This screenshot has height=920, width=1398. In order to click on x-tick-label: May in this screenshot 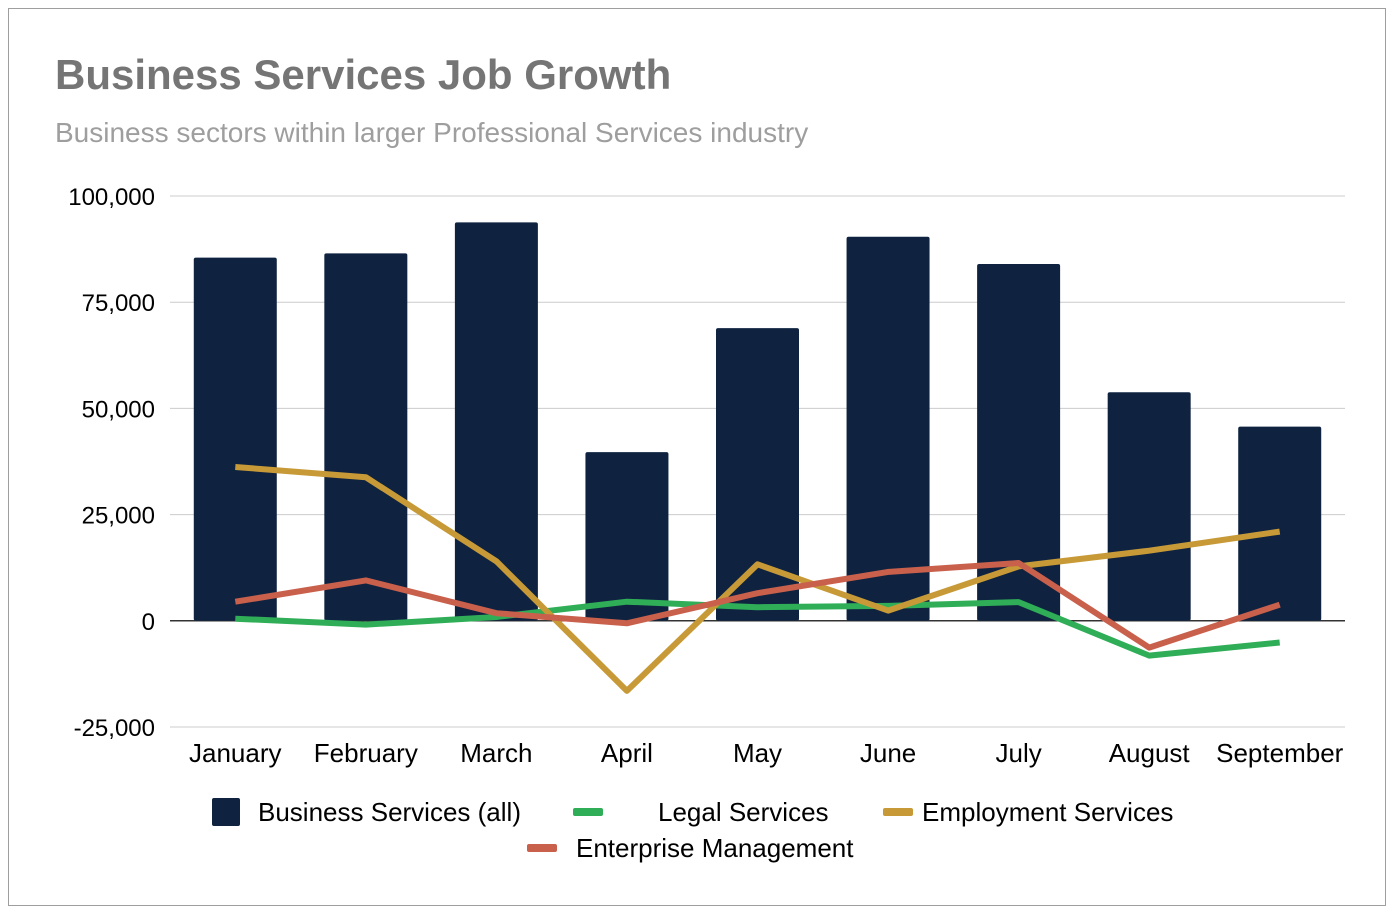, I will do `click(757, 753)`.